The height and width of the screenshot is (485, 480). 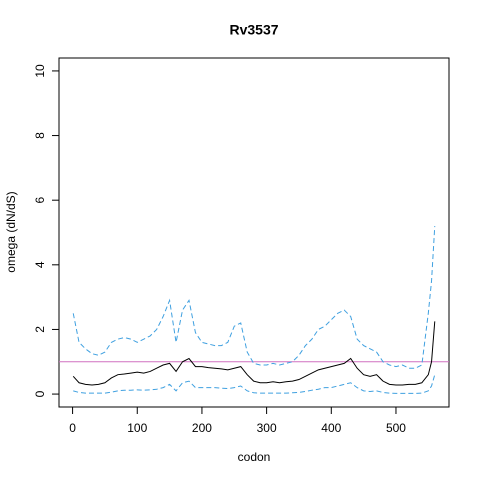 What do you see at coordinates (11, 231) in the screenshot?
I see `y-axis-label: omega (dN/dS)` at bounding box center [11, 231].